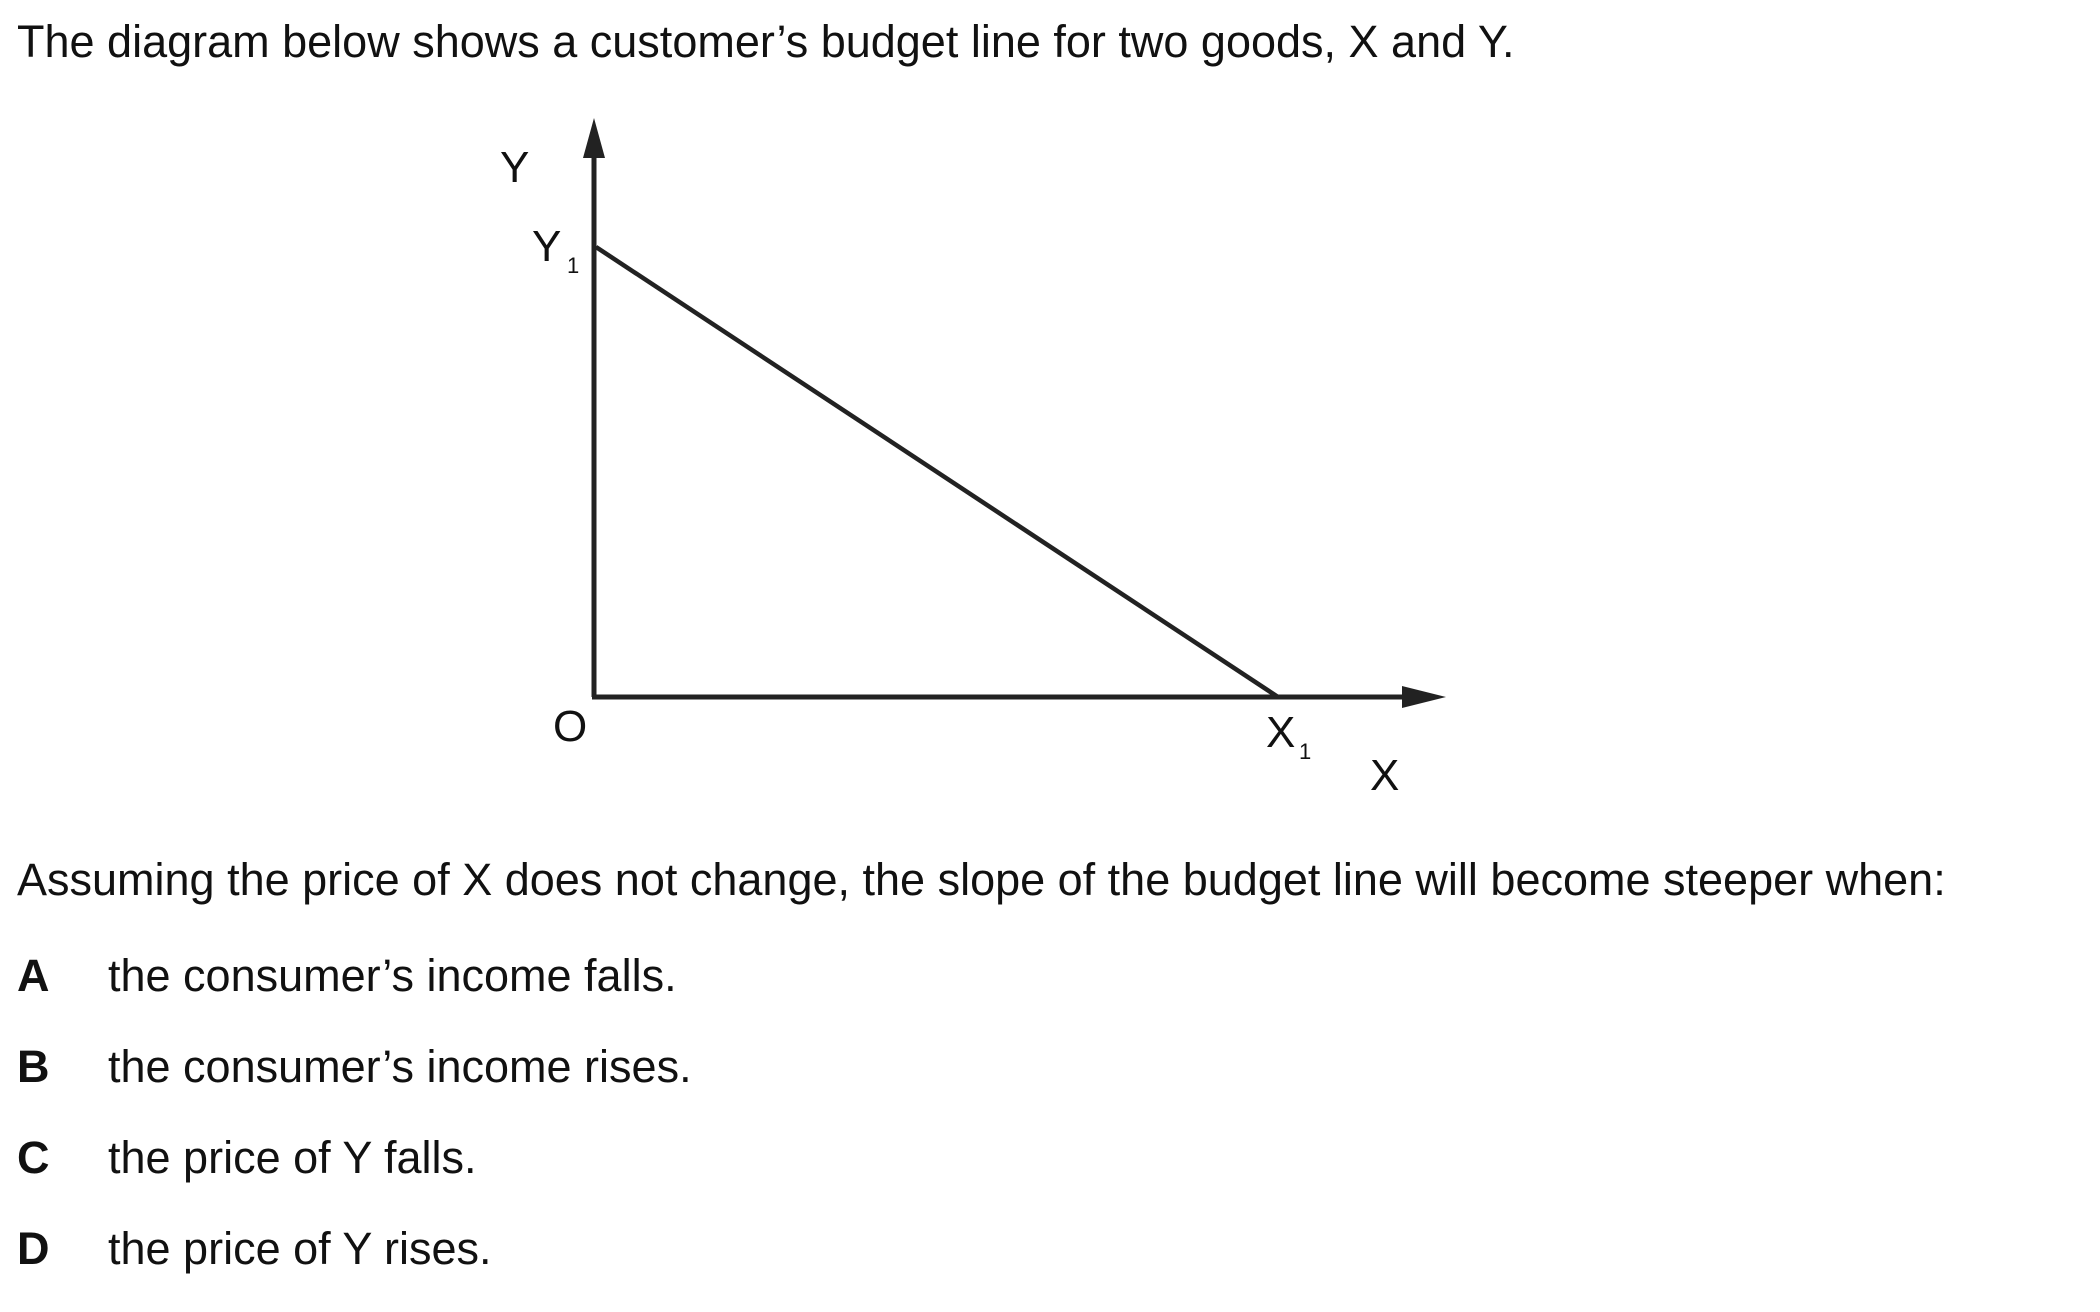  Describe the element at coordinates (1384, 775) in the screenshot. I see `x-axis-label: X` at that location.